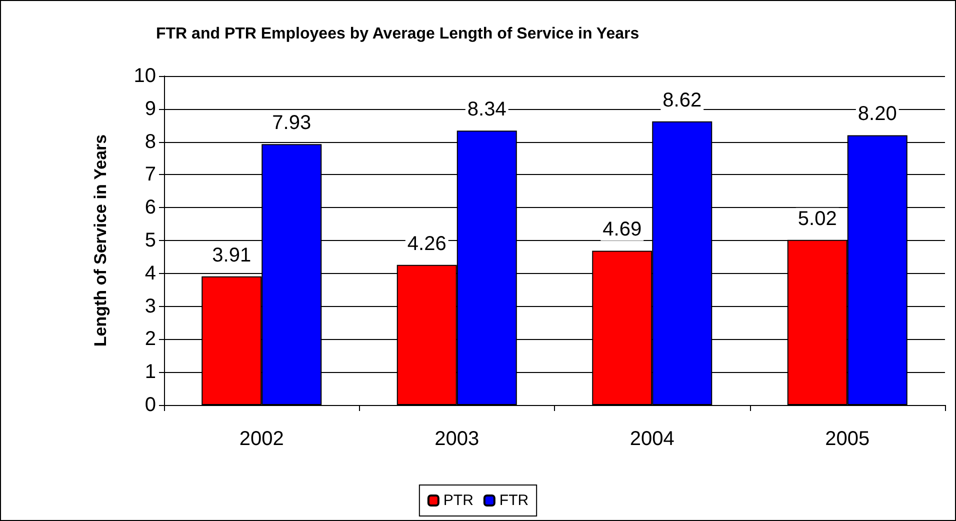  Describe the element at coordinates (150, 273) in the screenshot. I see `y-tick-label: 4` at that location.